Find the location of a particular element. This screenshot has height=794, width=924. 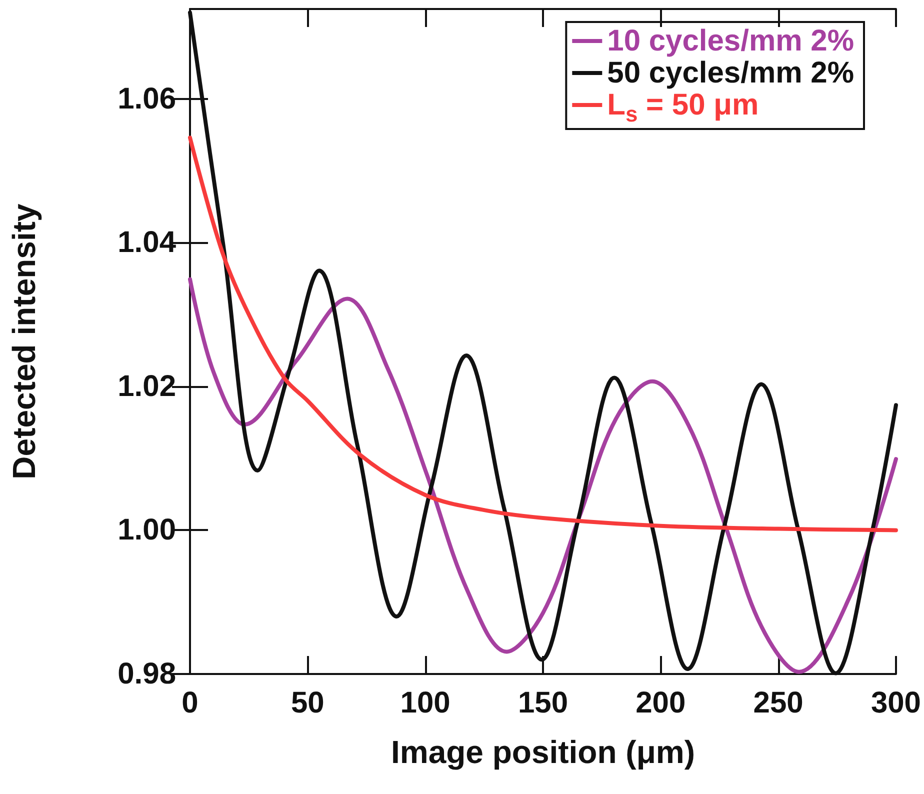

x-axis-title: Image position (μm) is located at coordinates (542, 752).